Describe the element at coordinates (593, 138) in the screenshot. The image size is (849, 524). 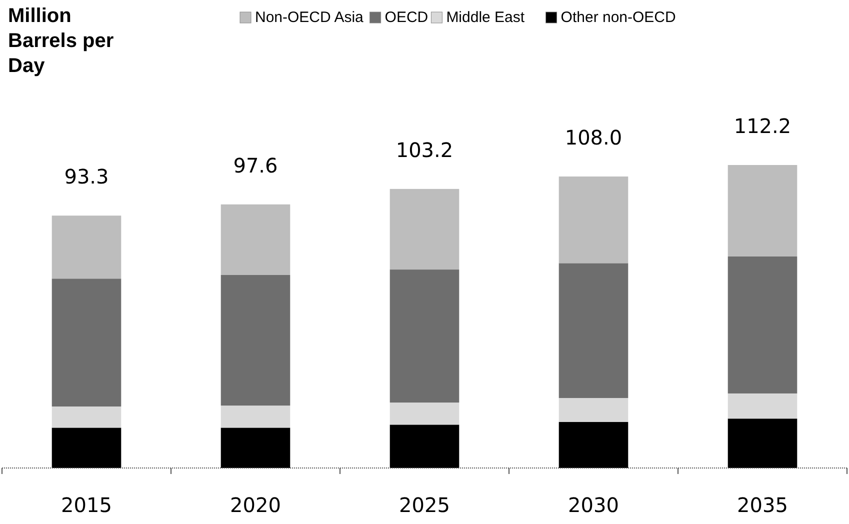
I see `annotation: 108.0` at that location.